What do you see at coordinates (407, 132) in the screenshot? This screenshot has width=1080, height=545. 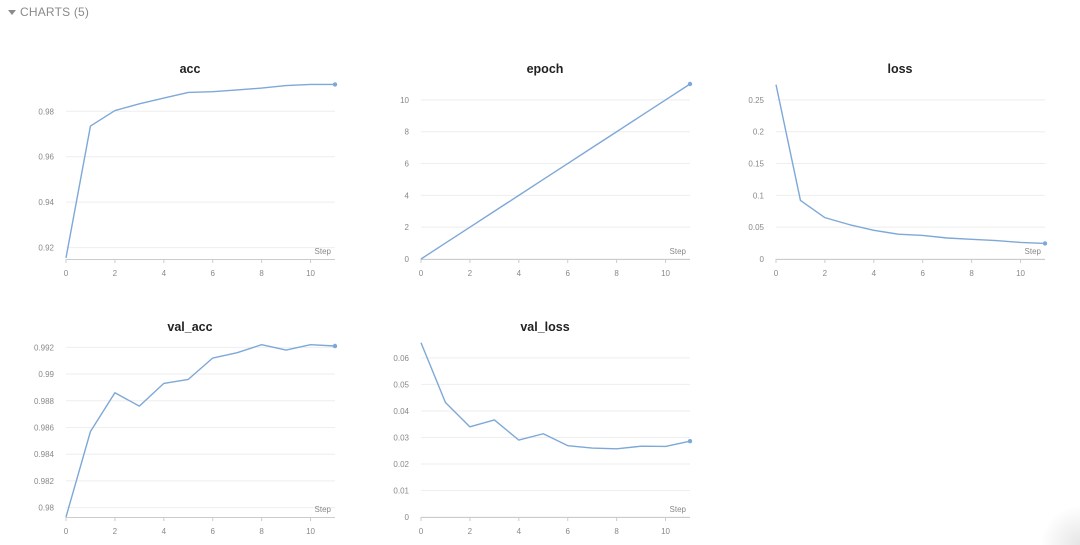 I see `y-tick-label: 8` at bounding box center [407, 132].